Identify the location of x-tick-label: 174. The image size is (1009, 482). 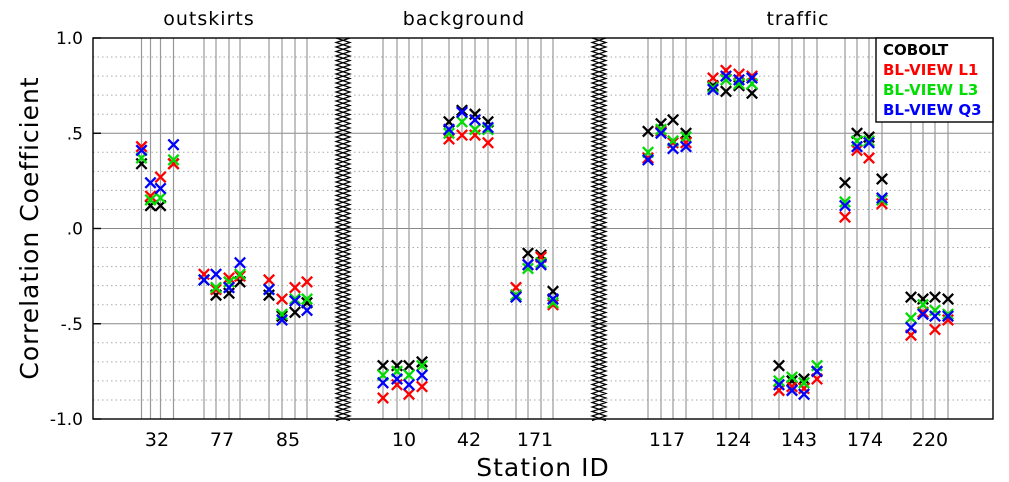
(865, 440).